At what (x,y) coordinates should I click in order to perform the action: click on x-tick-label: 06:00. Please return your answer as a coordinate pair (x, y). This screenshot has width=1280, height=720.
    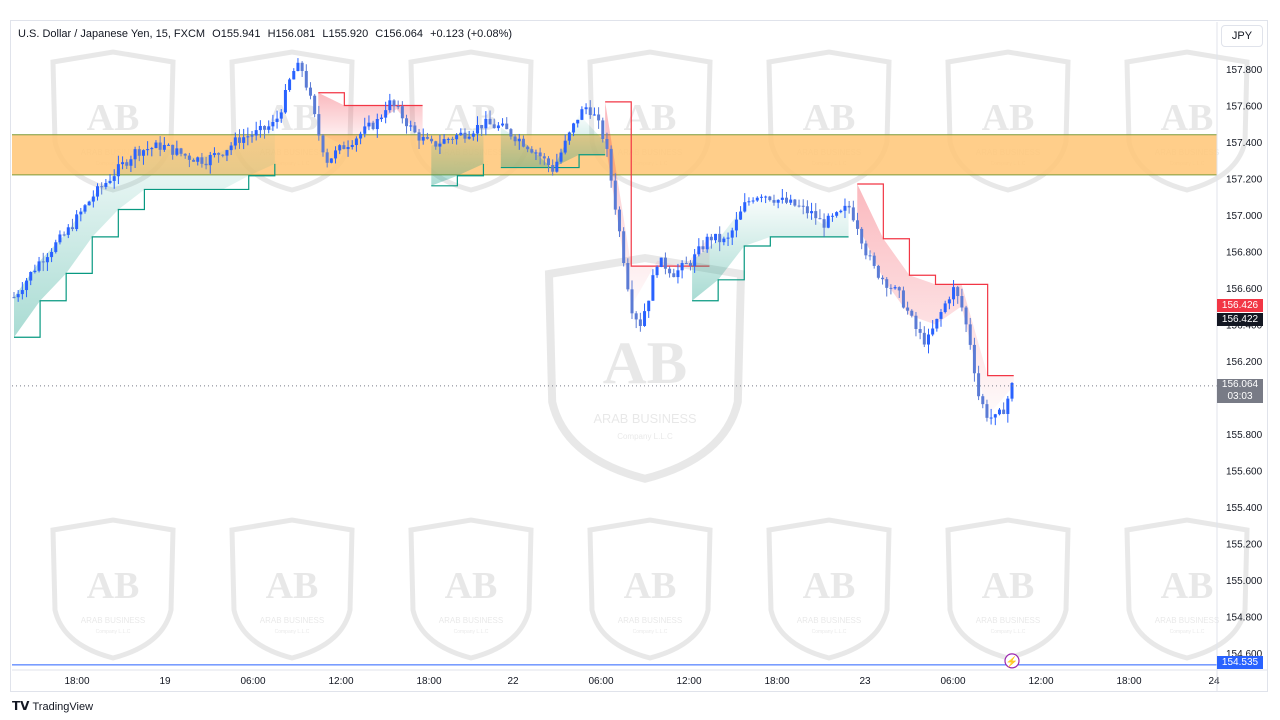
    Looking at the image, I should click on (600, 681).